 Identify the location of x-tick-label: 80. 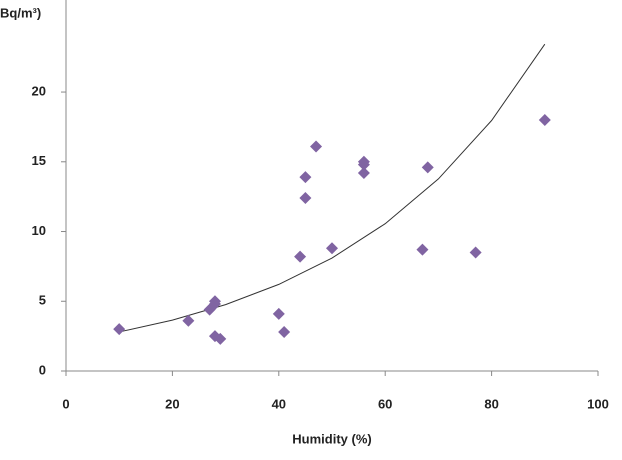
(491, 403).